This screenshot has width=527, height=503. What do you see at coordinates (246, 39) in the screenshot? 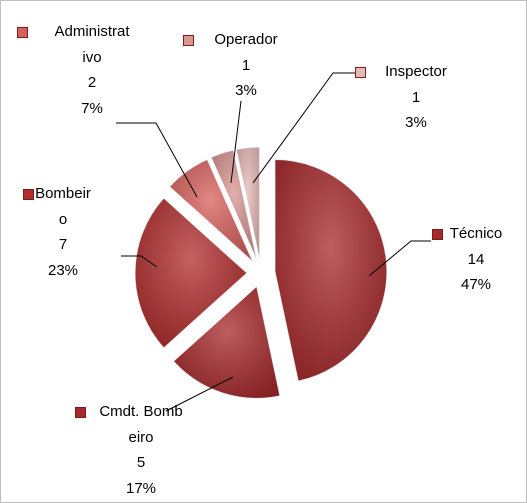
I see `category-name: Operador` at bounding box center [246, 39].